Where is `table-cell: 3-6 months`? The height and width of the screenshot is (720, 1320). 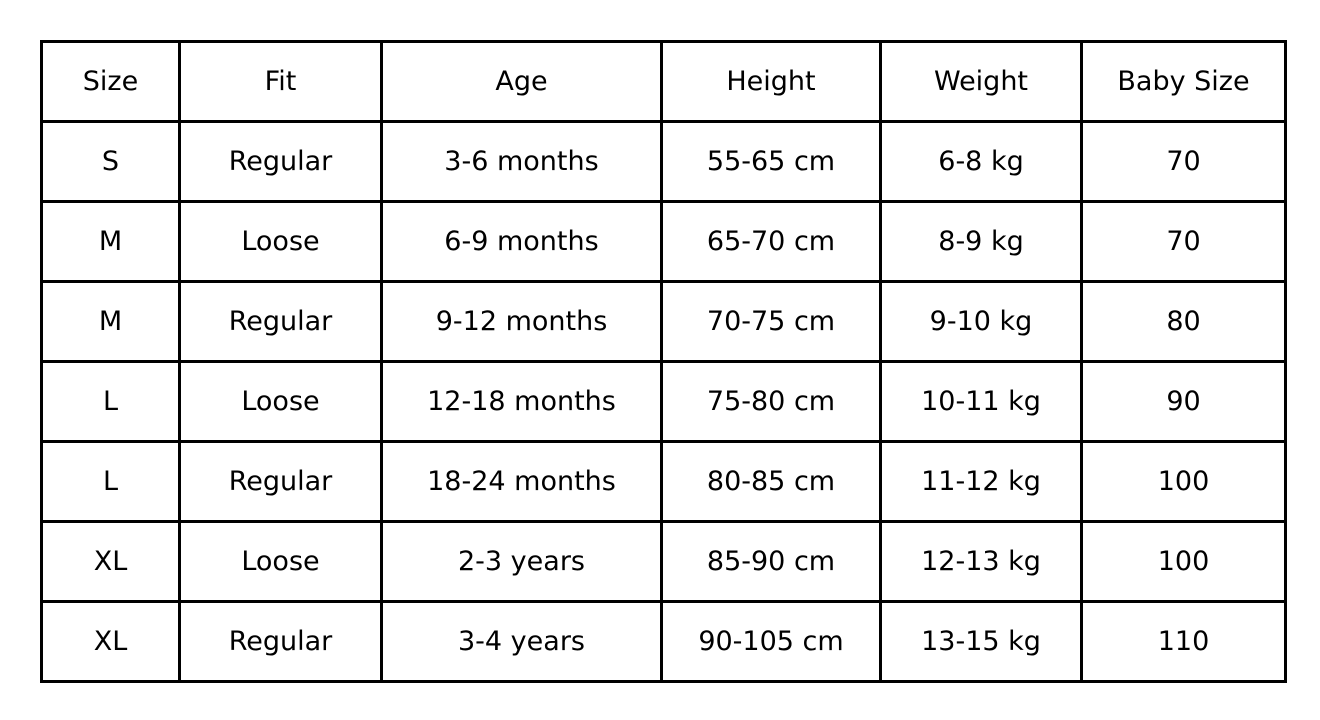 table-cell: 3-6 months is located at coordinates (521, 161).